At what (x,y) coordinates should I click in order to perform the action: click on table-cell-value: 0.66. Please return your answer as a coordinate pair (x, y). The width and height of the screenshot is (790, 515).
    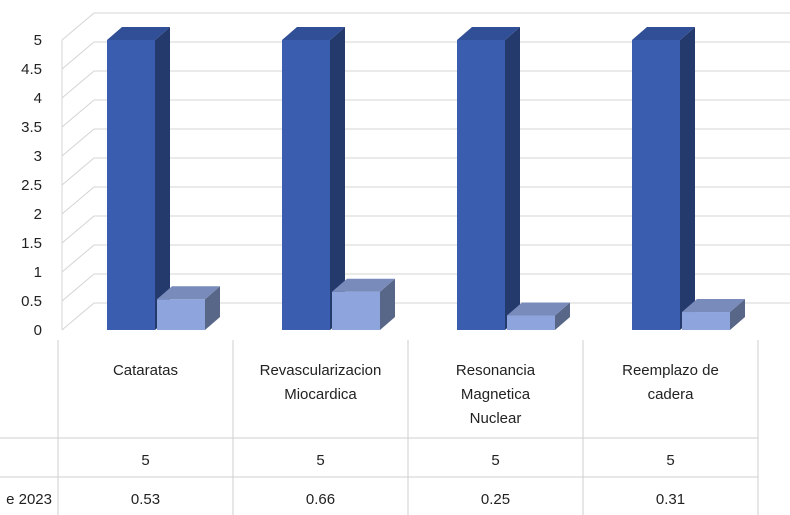
    Looking at the image, I should click on (320, 499).